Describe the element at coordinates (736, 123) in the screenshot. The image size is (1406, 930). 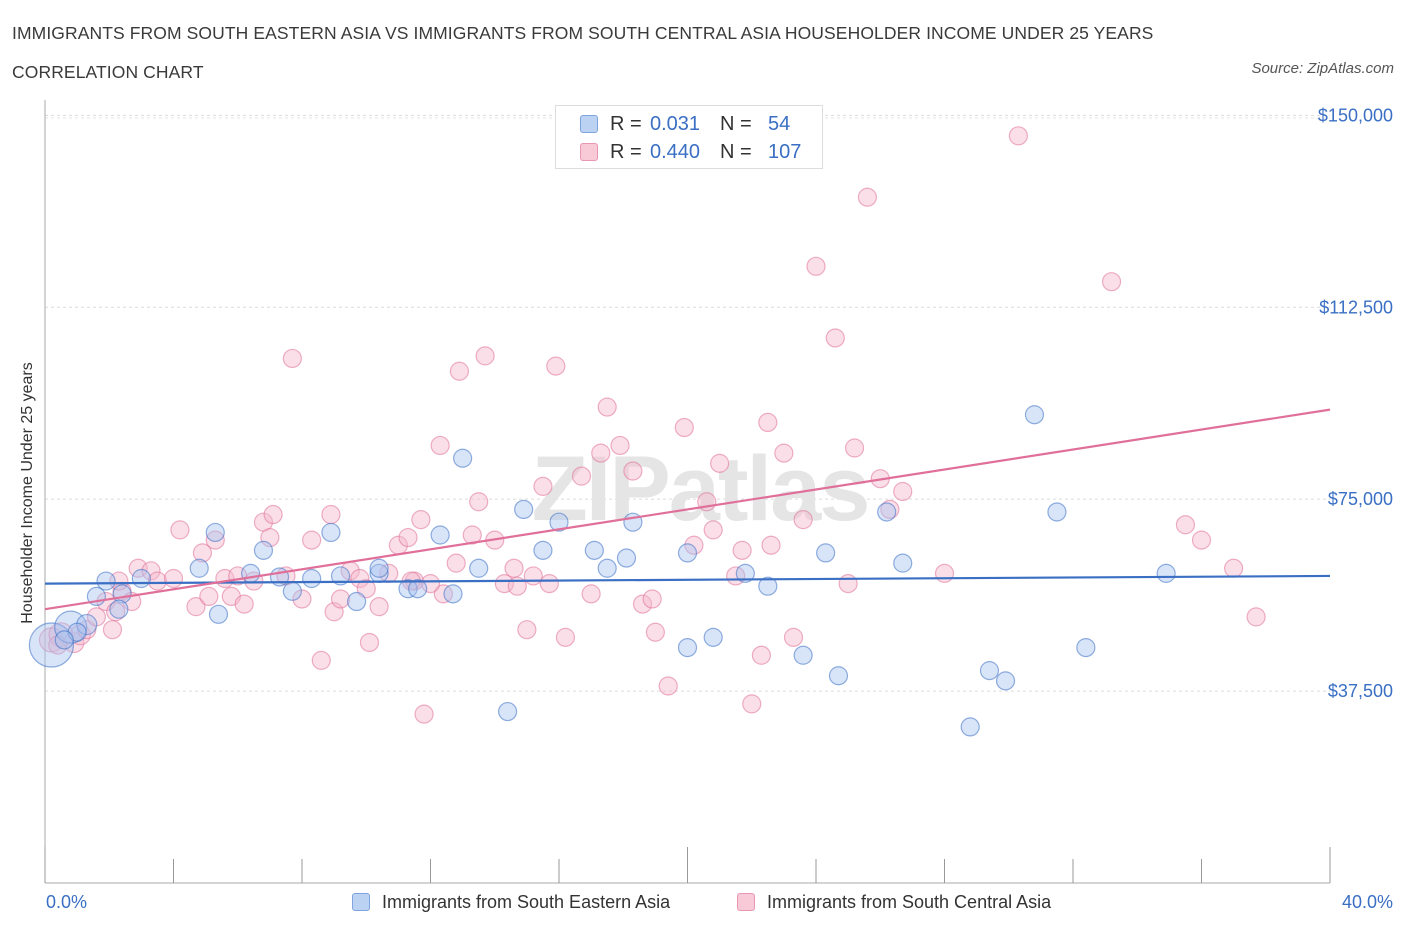
I see `legend-n-label: N =` at that location.